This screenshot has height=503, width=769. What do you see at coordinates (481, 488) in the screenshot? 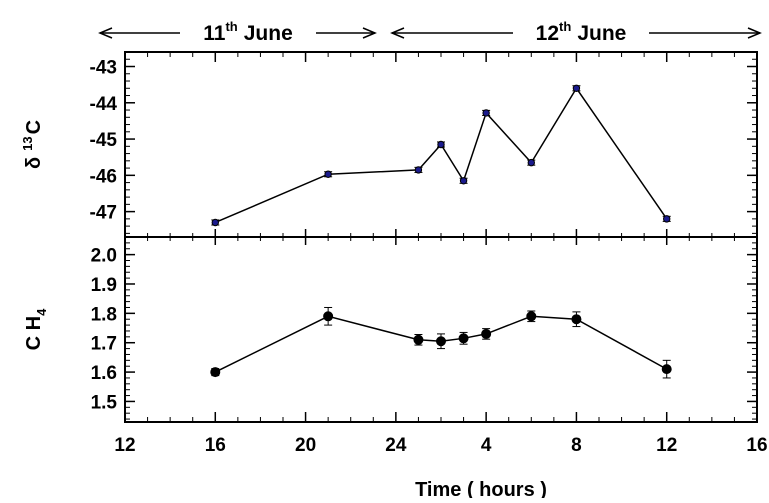
I see `x-axis-title: Time ( hours )` at bounding box center [481, 488].